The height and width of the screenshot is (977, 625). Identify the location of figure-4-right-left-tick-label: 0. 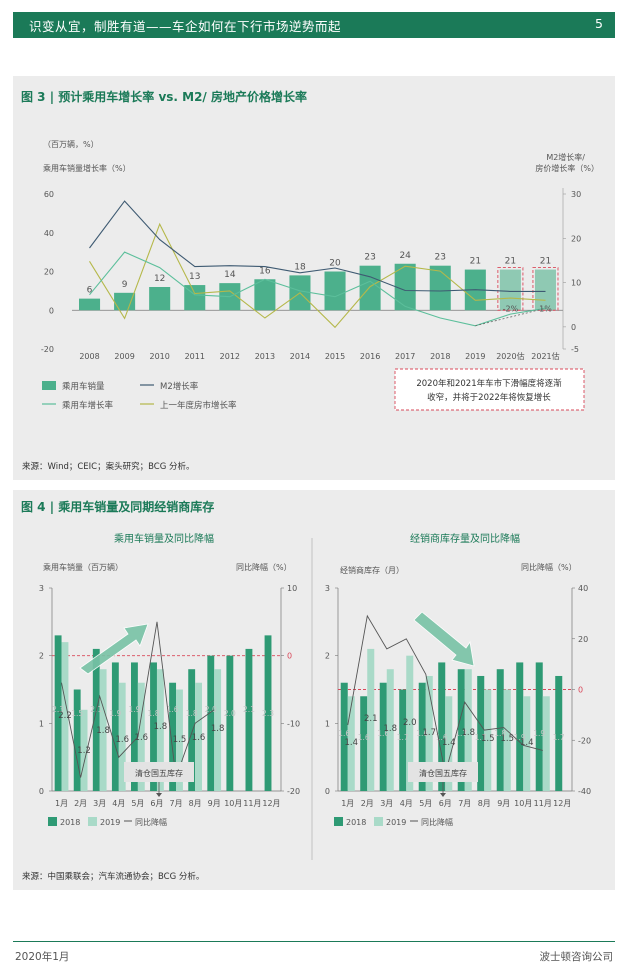
(327, 791).